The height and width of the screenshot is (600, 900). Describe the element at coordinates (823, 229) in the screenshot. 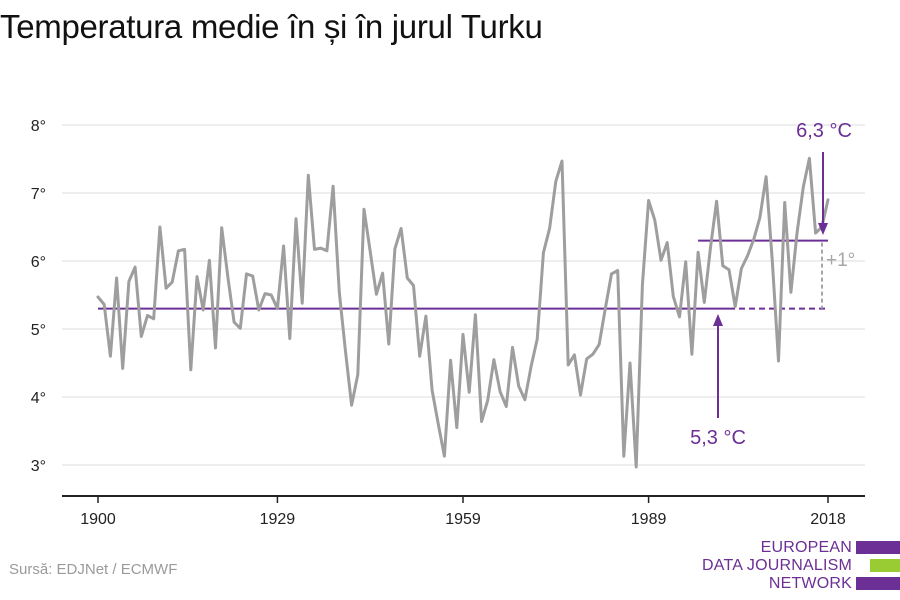

I see `recent-mean-arrowhead` at that location.